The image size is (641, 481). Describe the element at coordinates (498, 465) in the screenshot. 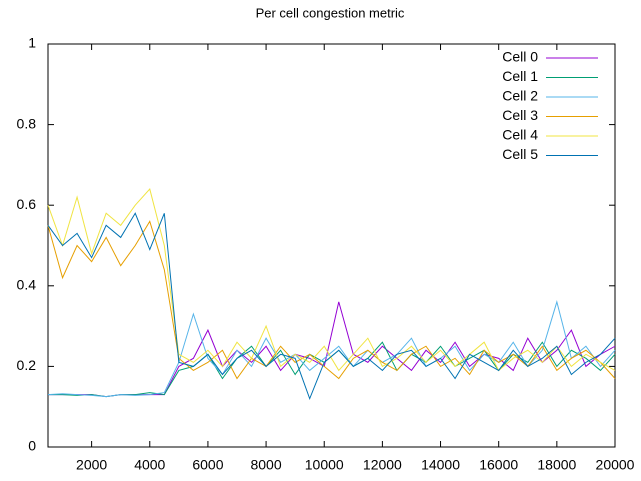

I see `x-tick-label: 16000` at that location.